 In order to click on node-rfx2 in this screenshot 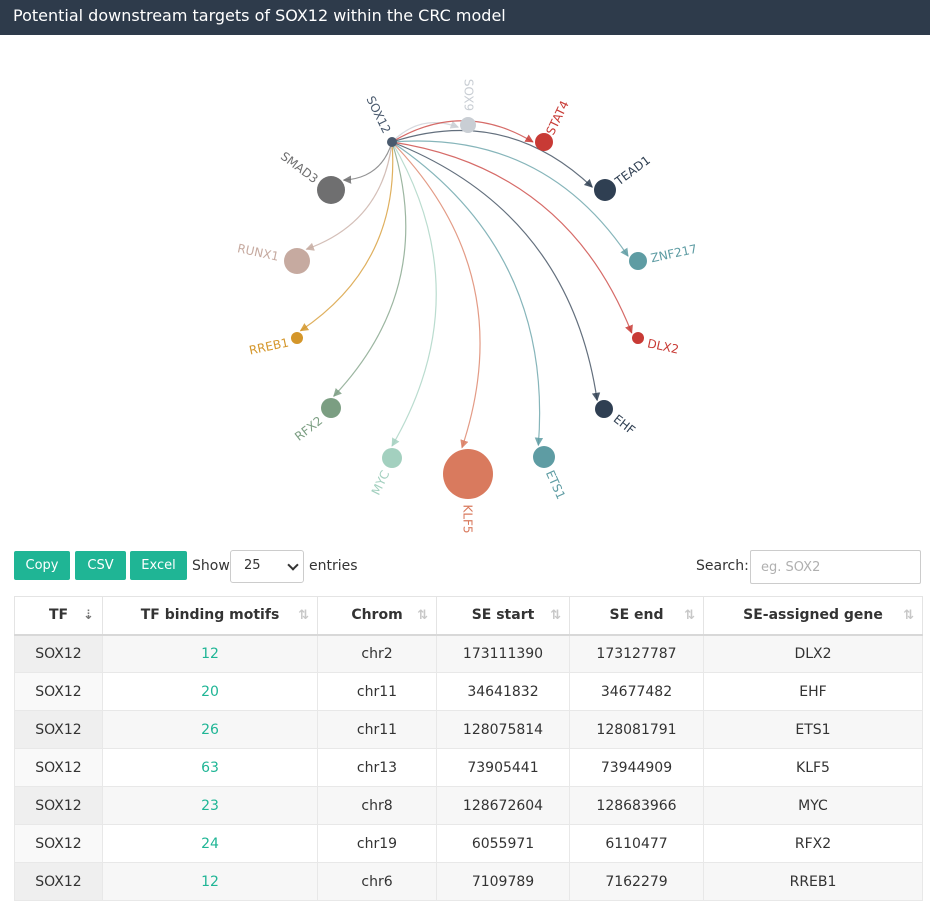, I will do `click(331, 408)`.